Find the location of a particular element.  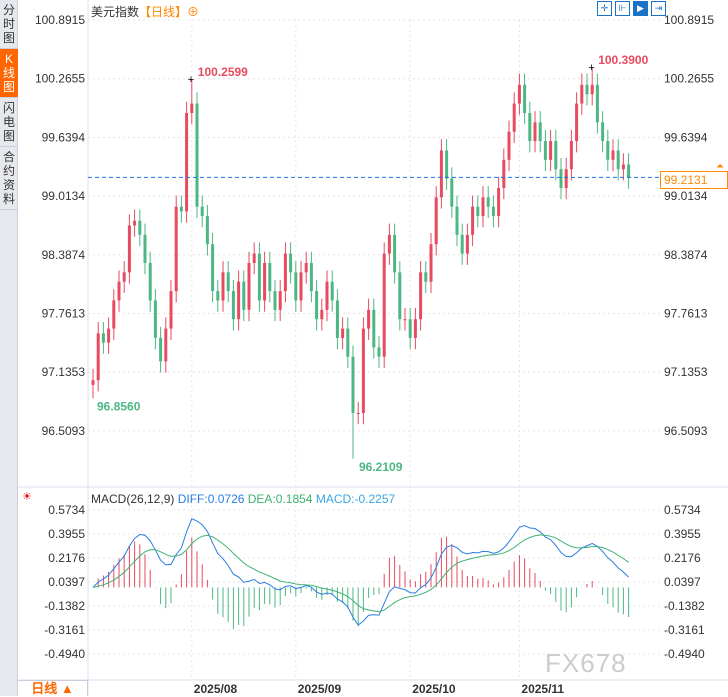

tab-flash: 闪电图 is located at coordinates (9, 122).